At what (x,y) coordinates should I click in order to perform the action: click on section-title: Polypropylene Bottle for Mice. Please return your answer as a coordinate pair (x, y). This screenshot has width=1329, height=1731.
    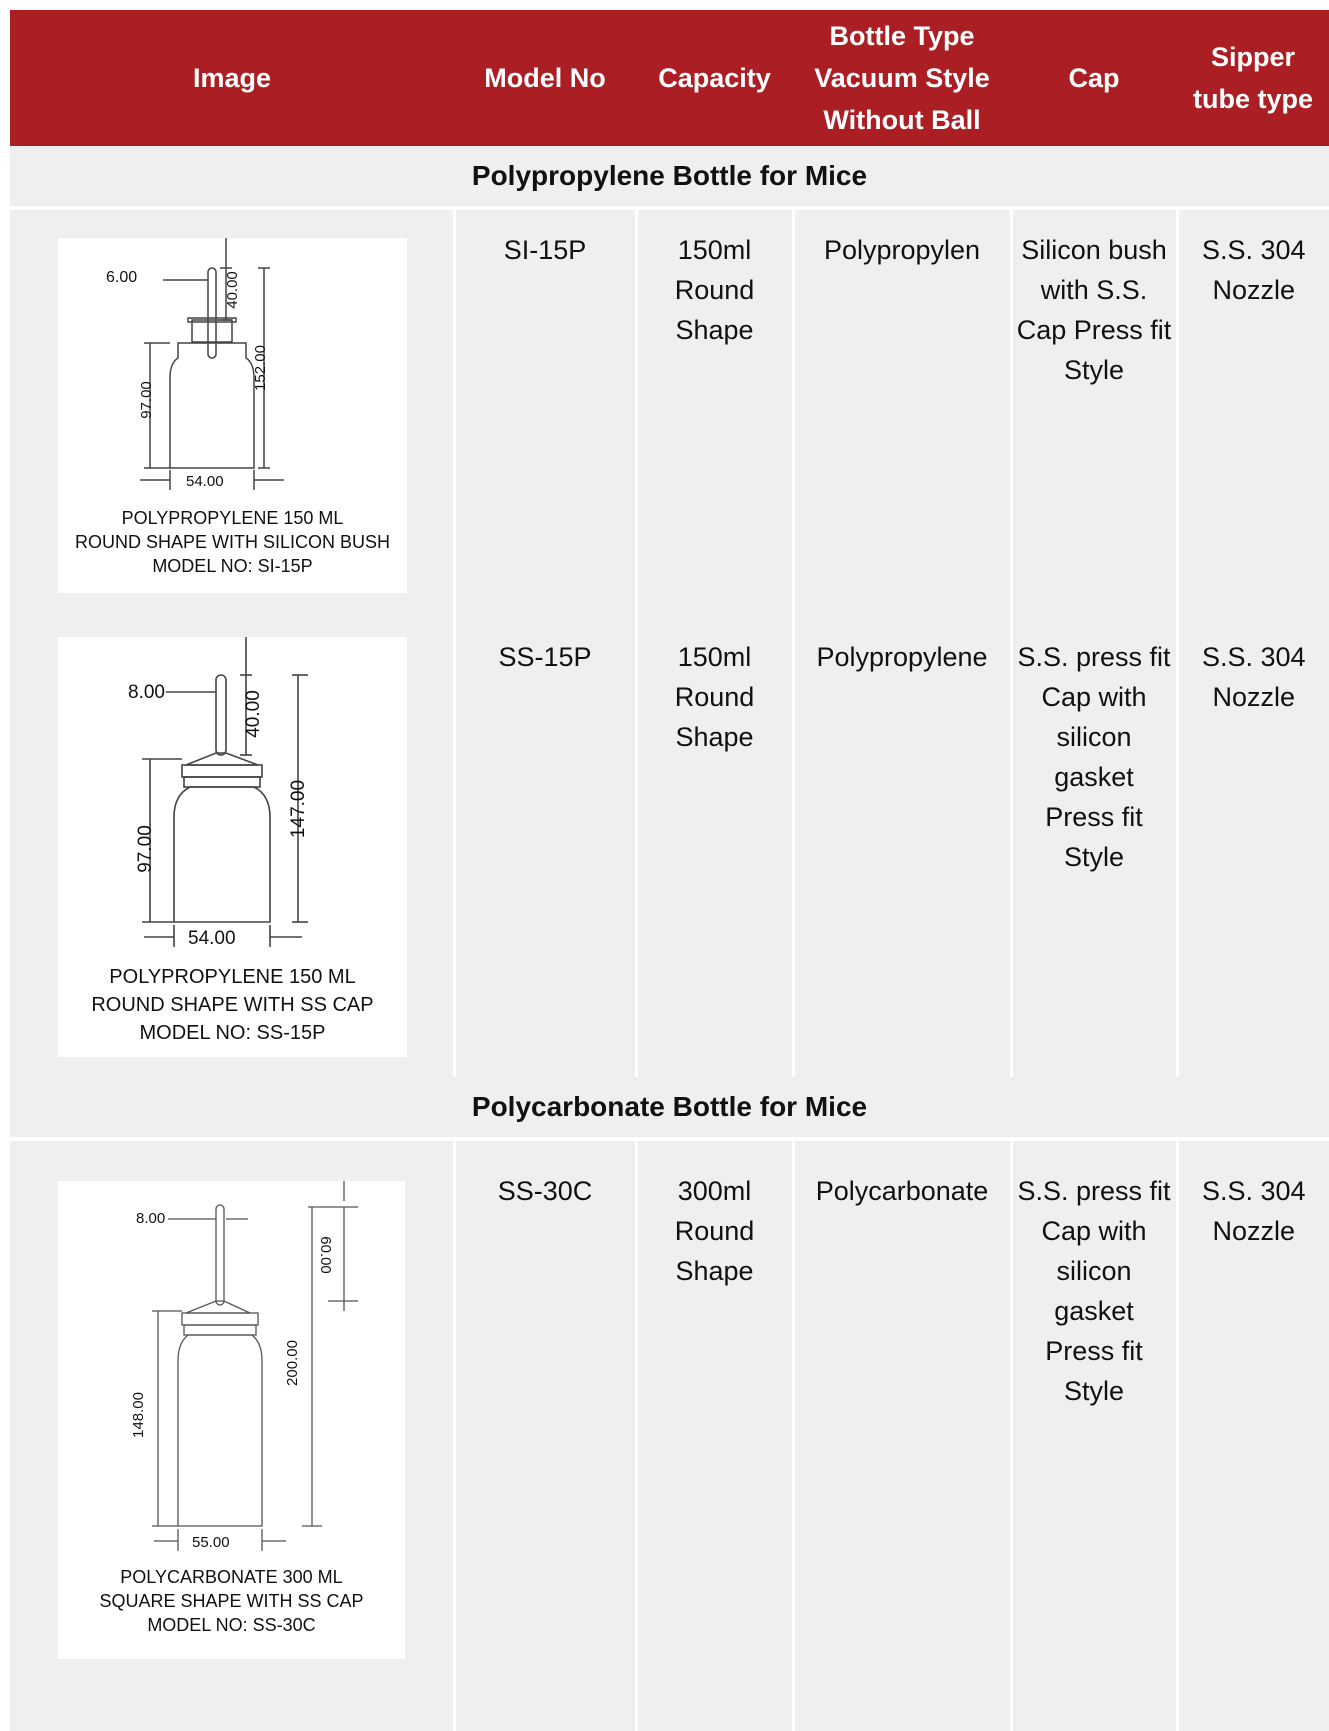
    Looking at the image, I should click on (669, 178).